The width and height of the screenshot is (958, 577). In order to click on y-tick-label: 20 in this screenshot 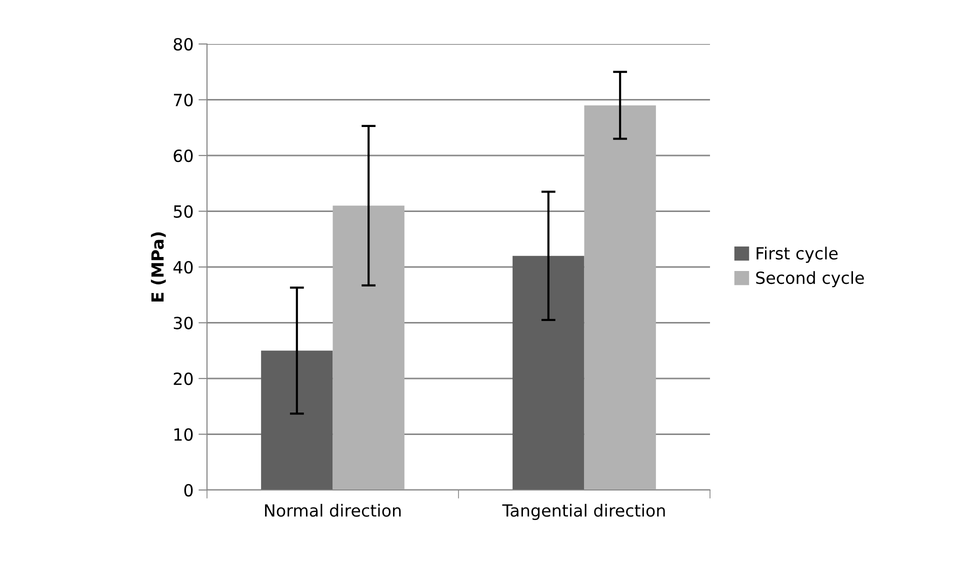, I will do `click(183, 379)`.